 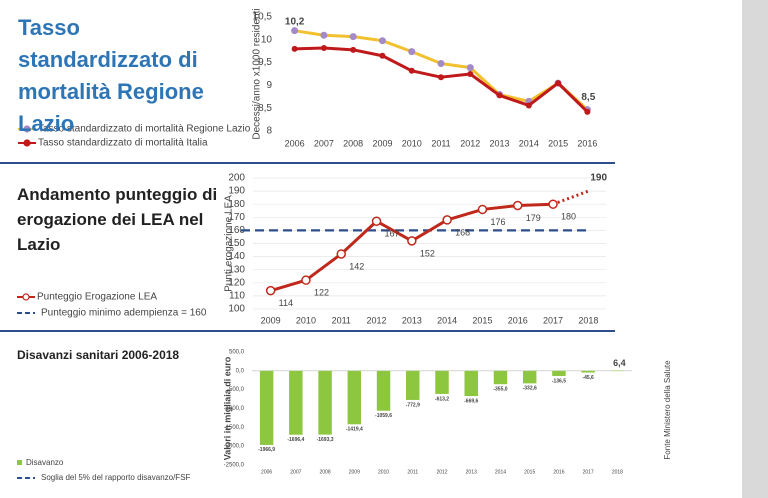 What do you see at coordinates (286, 303) in the screenshot?
I see `data-label: 114` at bounding box center [286, 303].